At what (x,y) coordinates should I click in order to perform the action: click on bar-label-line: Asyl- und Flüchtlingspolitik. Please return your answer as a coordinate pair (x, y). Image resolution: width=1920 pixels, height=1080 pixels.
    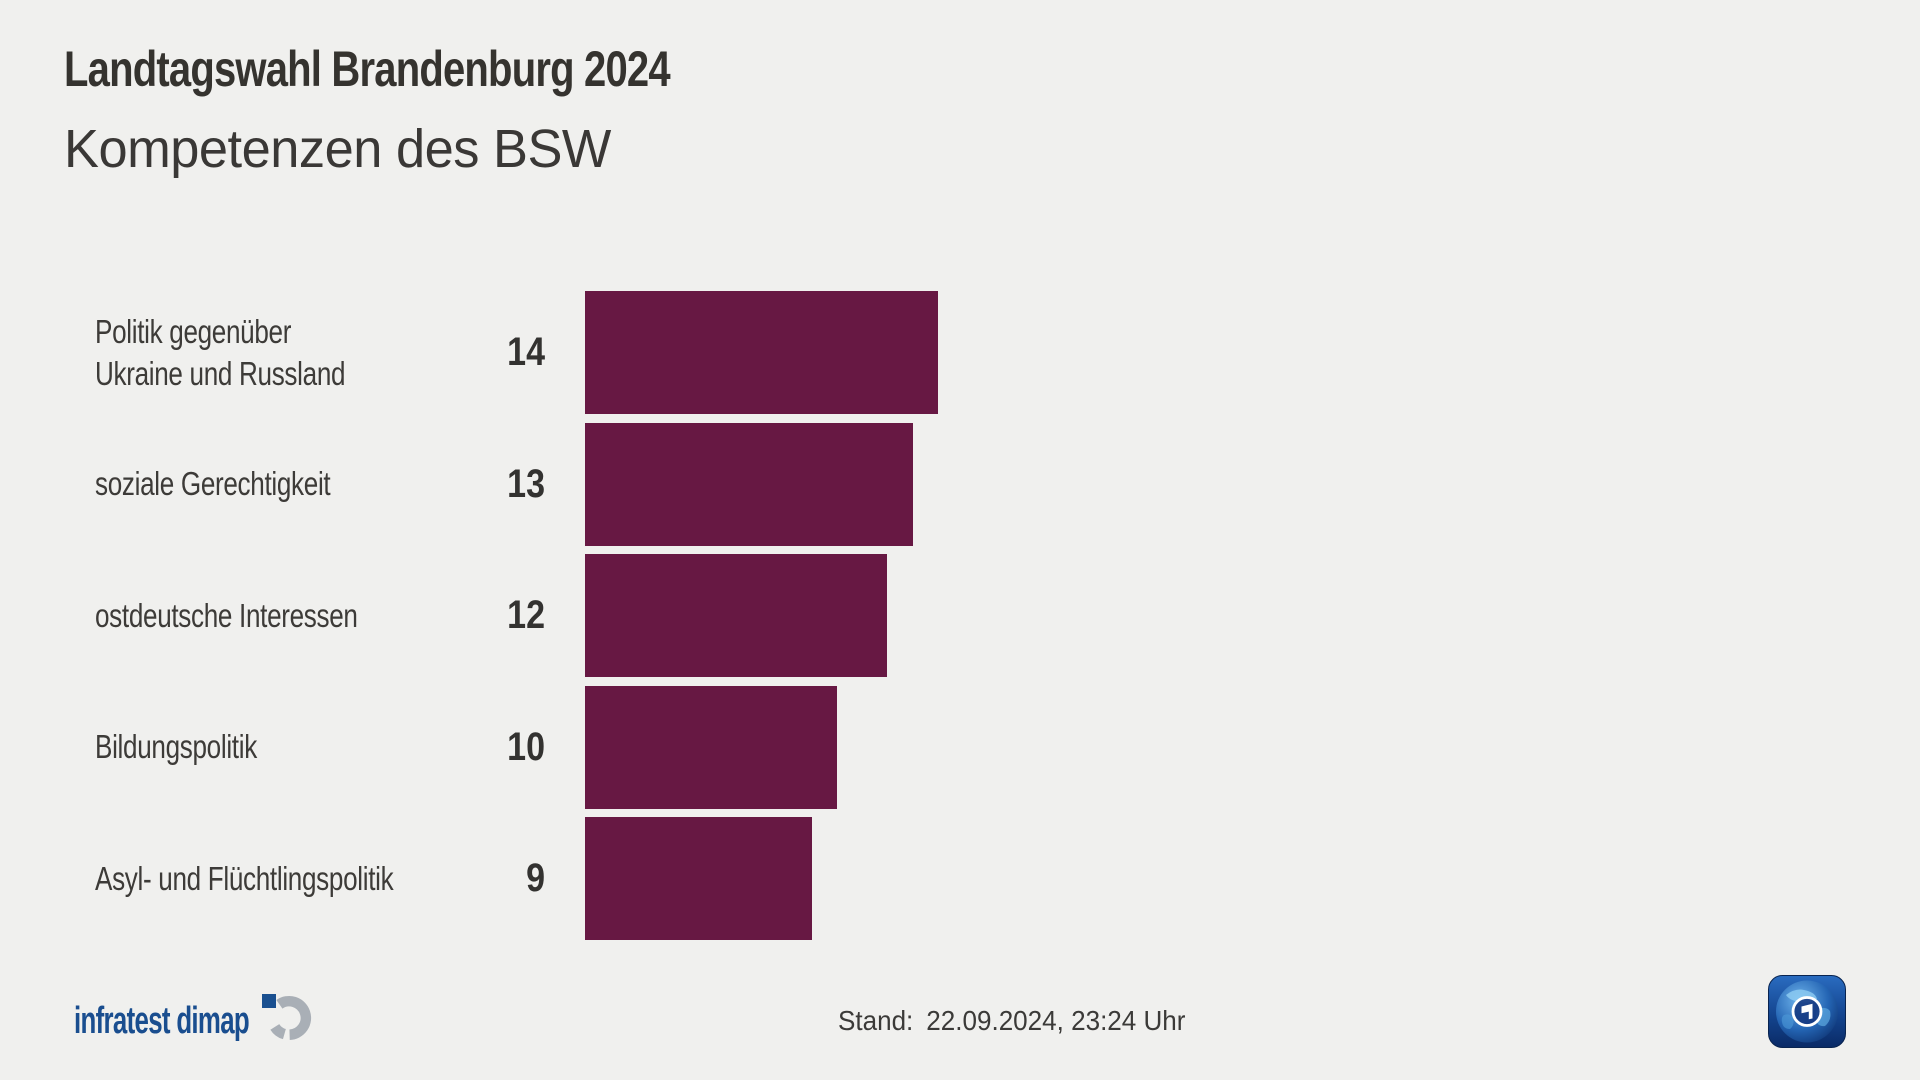
    Looking at the image, I should click on (244, 878).